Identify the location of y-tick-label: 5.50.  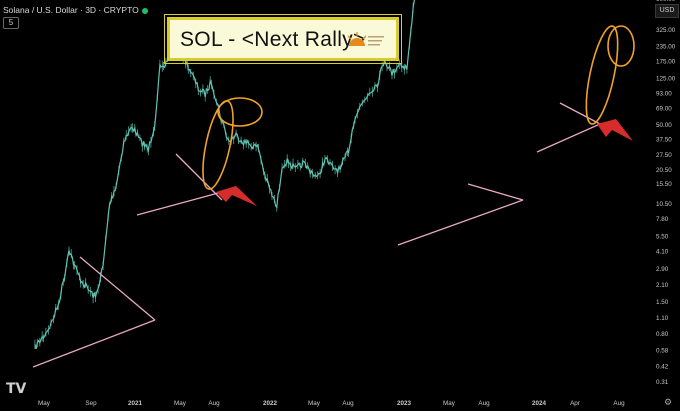
(662, 237).